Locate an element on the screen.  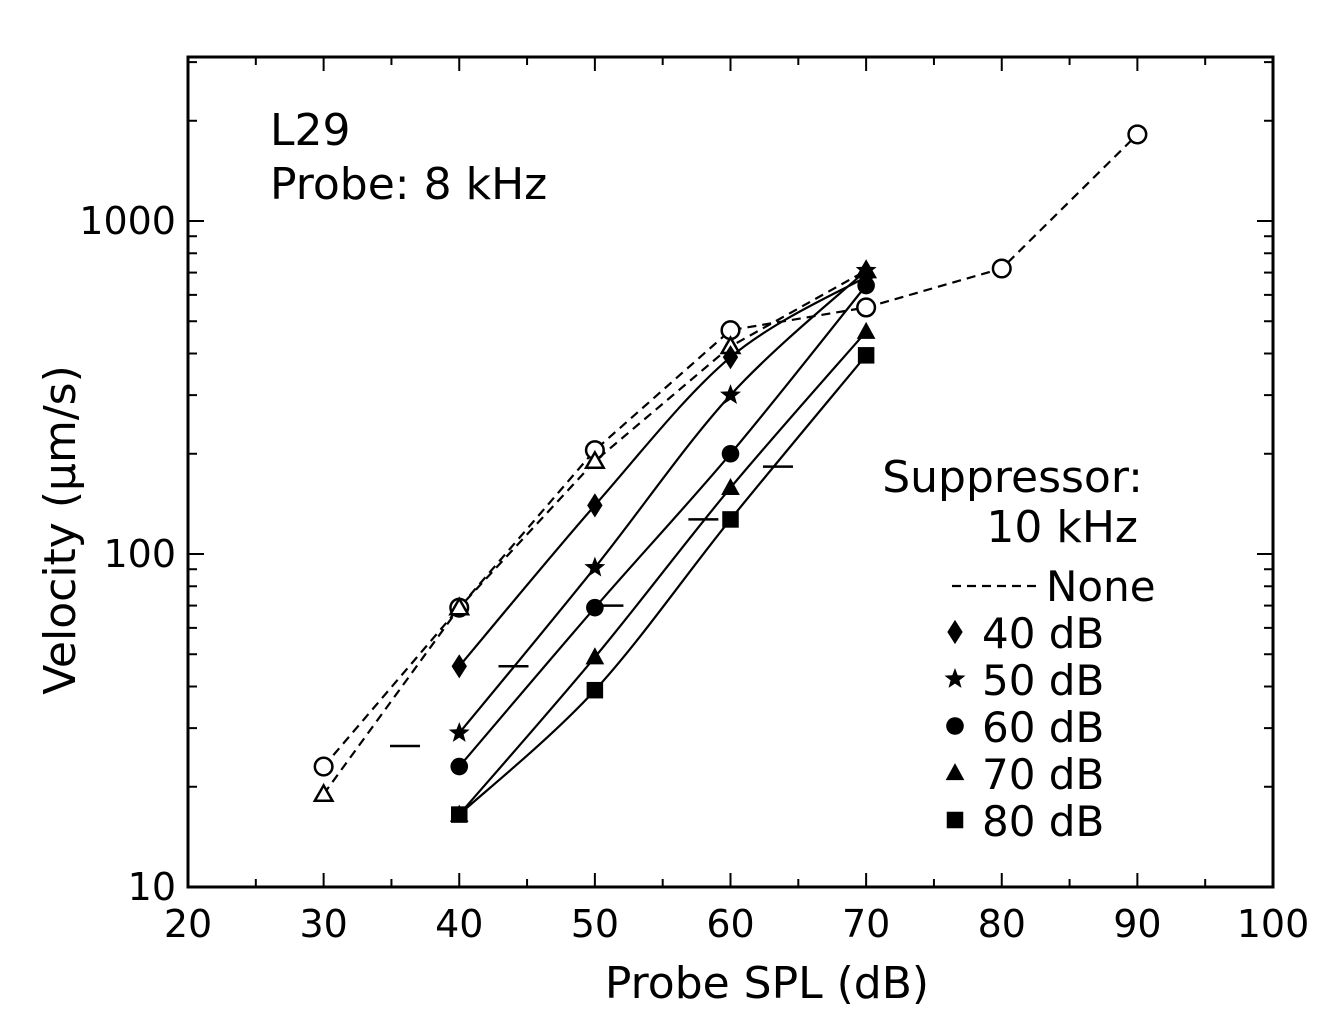
legend-item: 60 dB is located at coordinates (1025, 727).